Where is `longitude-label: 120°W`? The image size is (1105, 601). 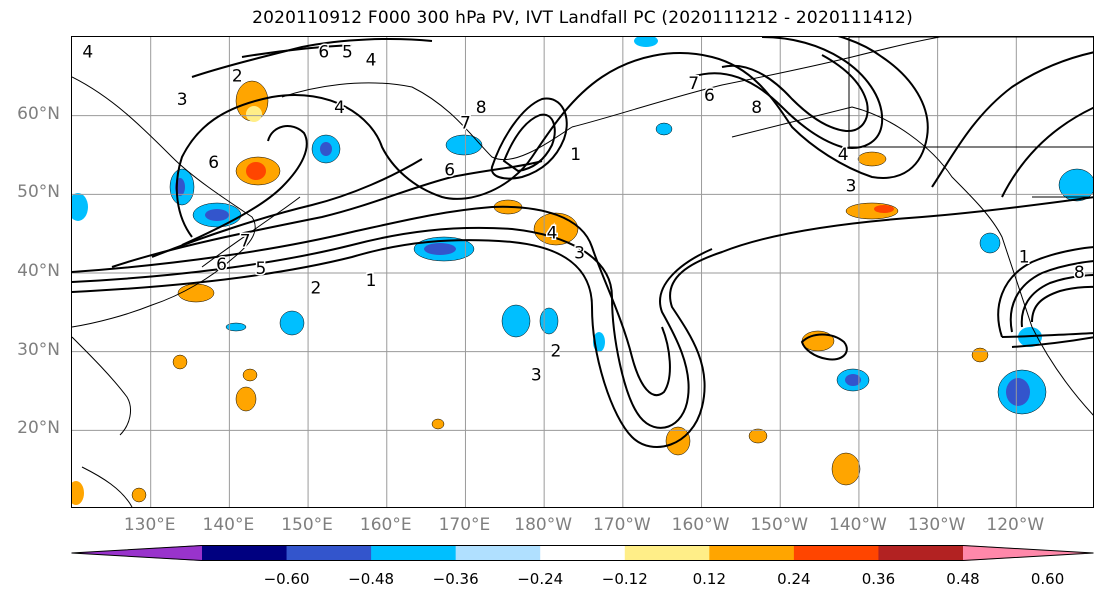
longitude-label: 120°W is located at coordinates (1015, 525).